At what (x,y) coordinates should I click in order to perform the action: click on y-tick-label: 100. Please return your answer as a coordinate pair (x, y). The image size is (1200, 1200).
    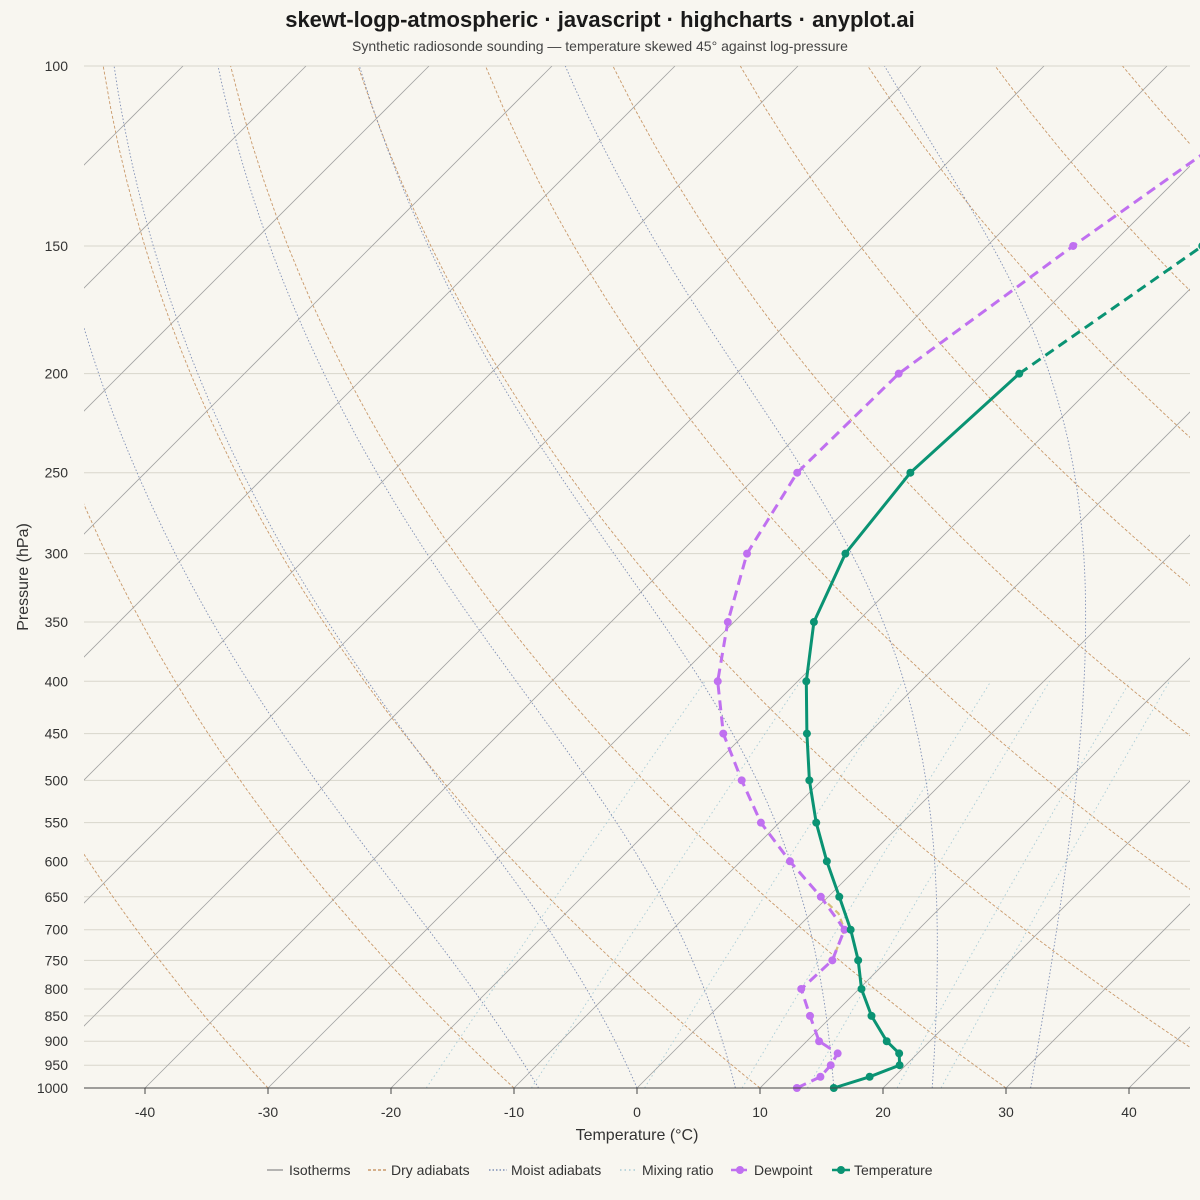
    Looking at the image, I should click on (57, 66).